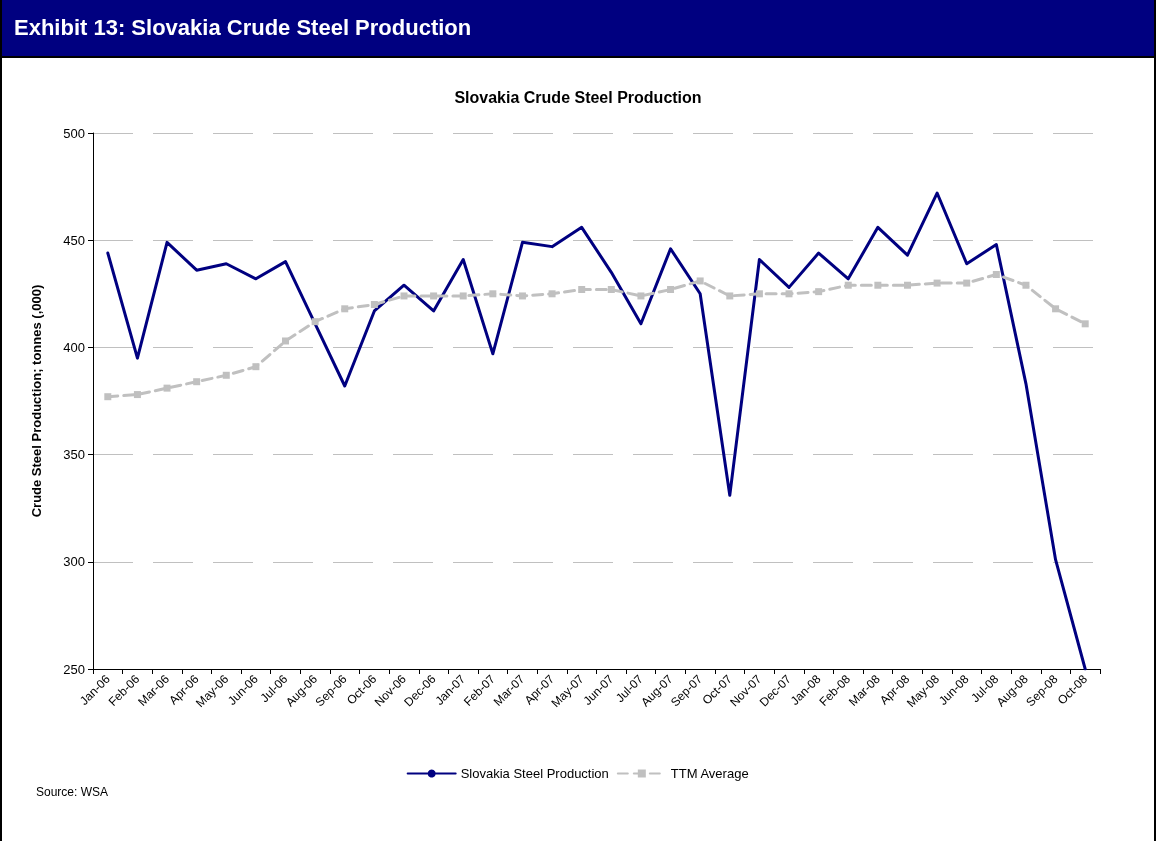 This screenshot has width=1156, height=841. I want to click on chart-subtitle: Slovakia Crude Steel Production, so click(578, 97).